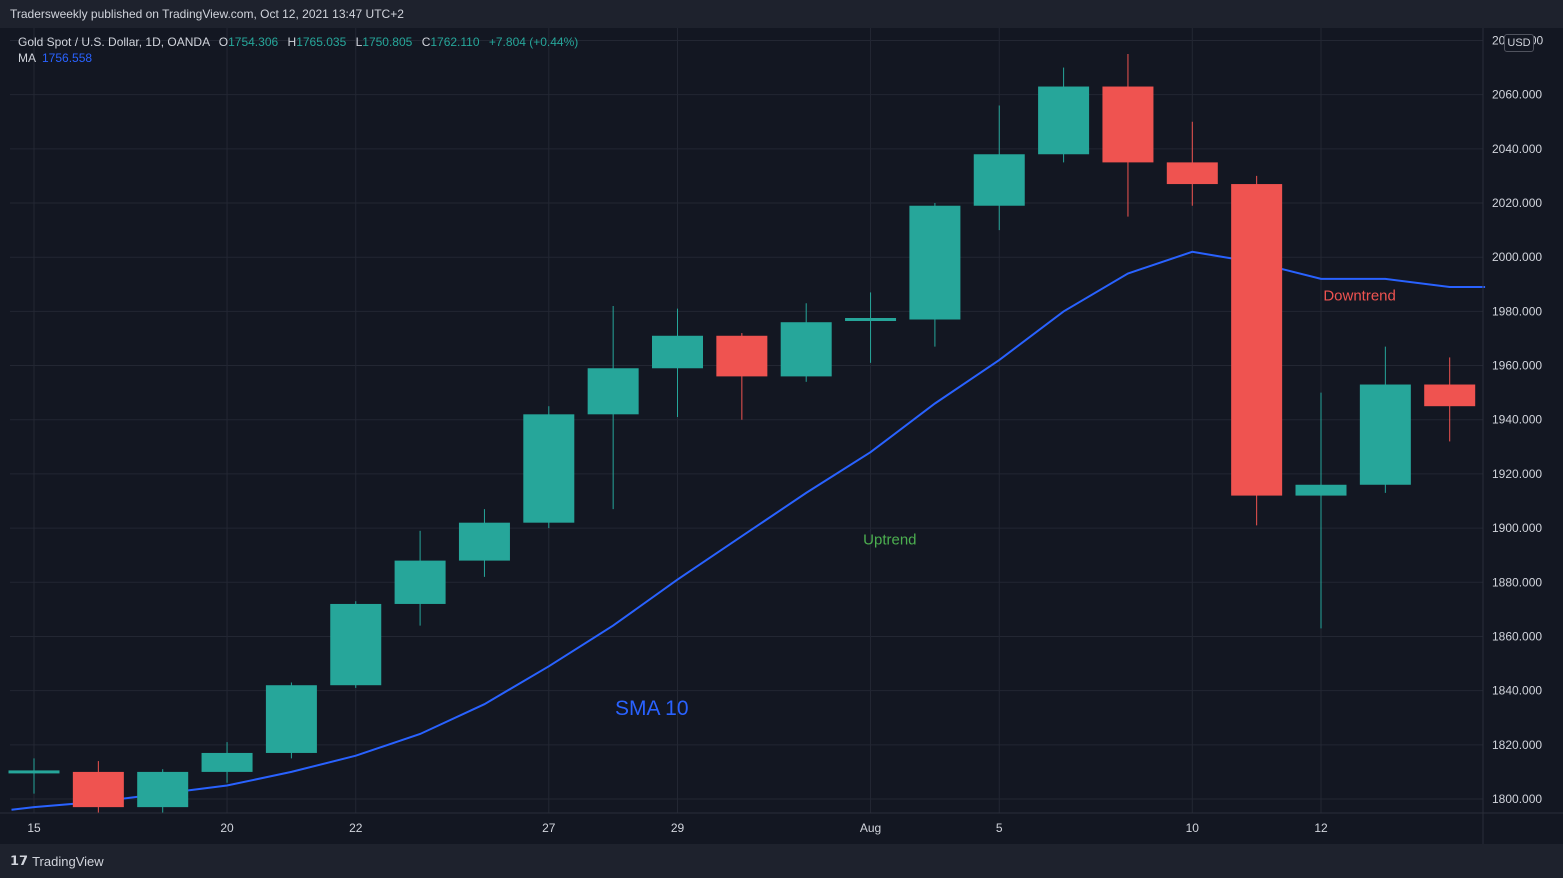 This screenshot has height=878, width=1563. Describe the element at coordinates (359, 42) in the screenshot. I see `low-label: L` at that location.